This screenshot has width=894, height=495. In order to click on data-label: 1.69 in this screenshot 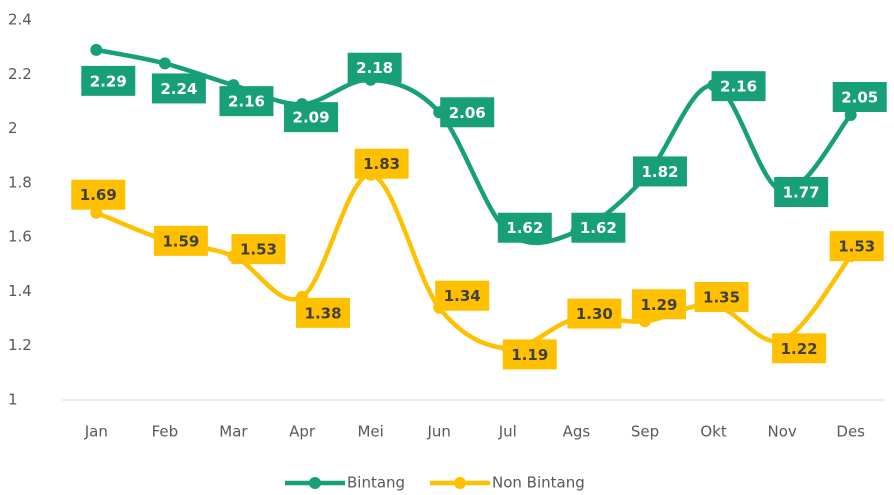, I will do `click(98, 194)`.